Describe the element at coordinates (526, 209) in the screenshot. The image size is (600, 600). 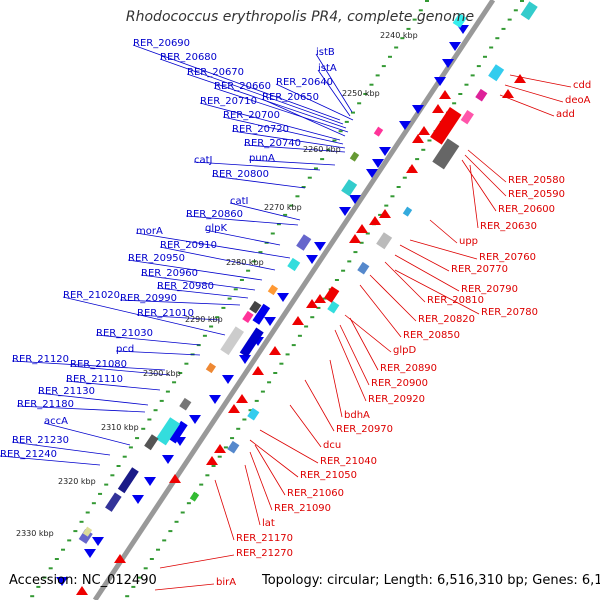
I see `right-gene-label: RER_20600` at that location.